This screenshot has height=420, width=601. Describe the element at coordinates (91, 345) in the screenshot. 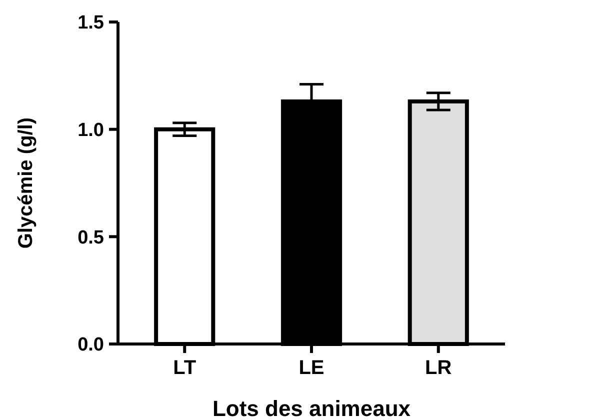

I see `y-tick-label: 0.0` at that location.